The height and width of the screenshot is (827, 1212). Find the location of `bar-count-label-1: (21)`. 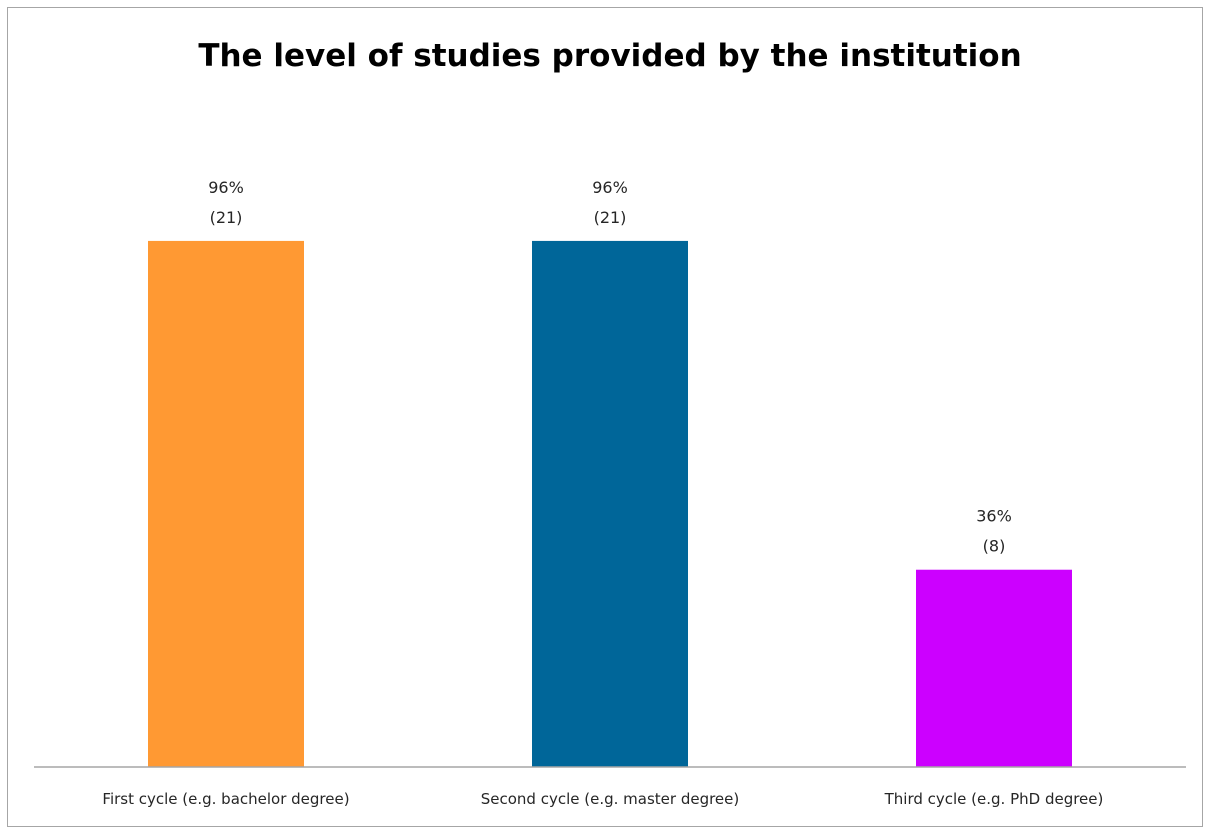

bar-count-label-1: (21) is located at coordinates (226, 217).